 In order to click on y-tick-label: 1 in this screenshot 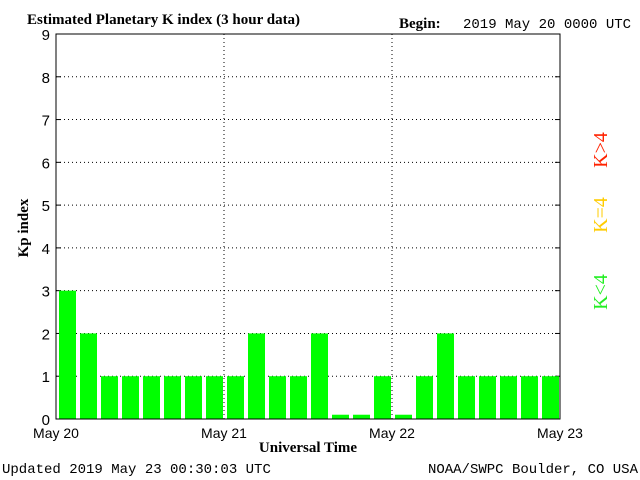, I will do `click(46, 377)`.